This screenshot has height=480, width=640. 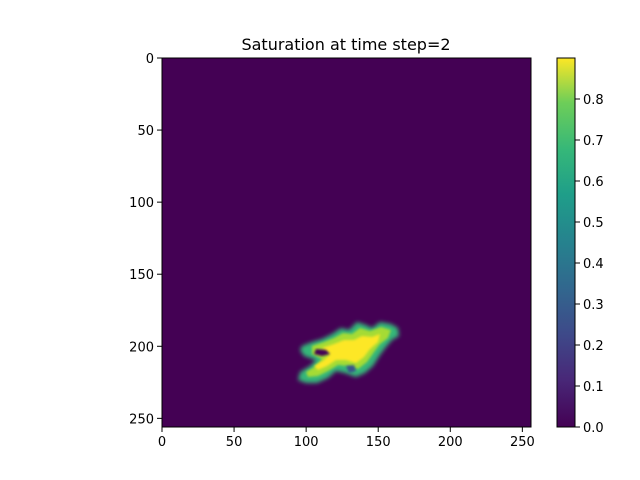 I want to click on plume-core, so click(x=347, y=352).